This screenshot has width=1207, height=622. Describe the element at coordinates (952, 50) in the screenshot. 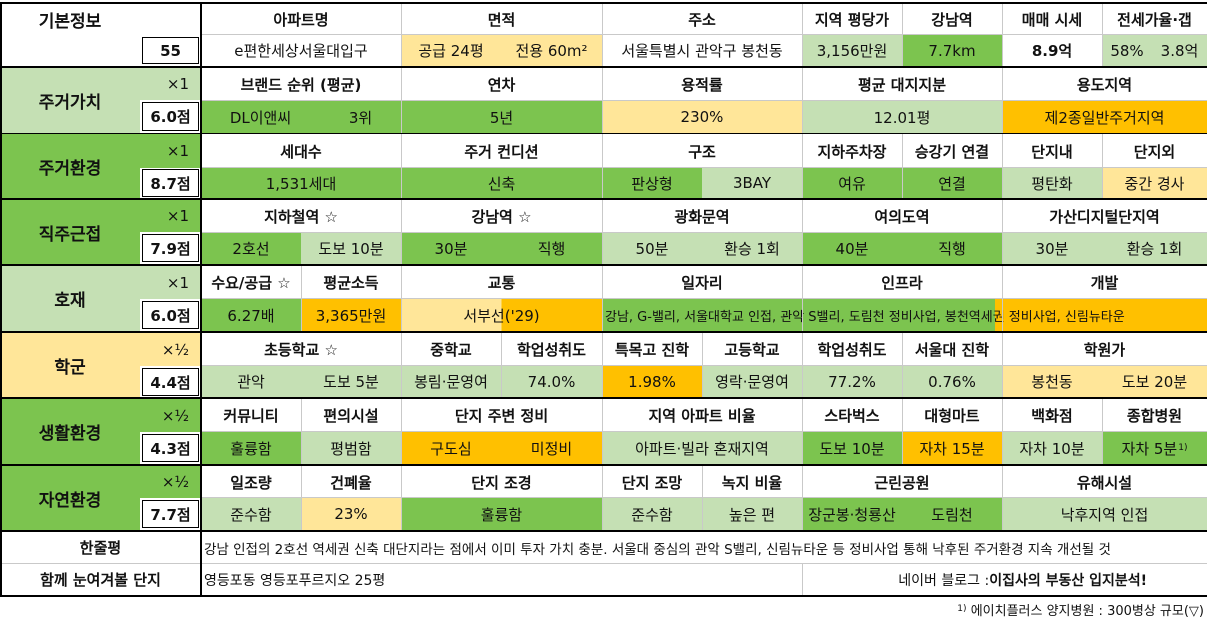

I see `gangnam-distance: 7.7km` at that location.